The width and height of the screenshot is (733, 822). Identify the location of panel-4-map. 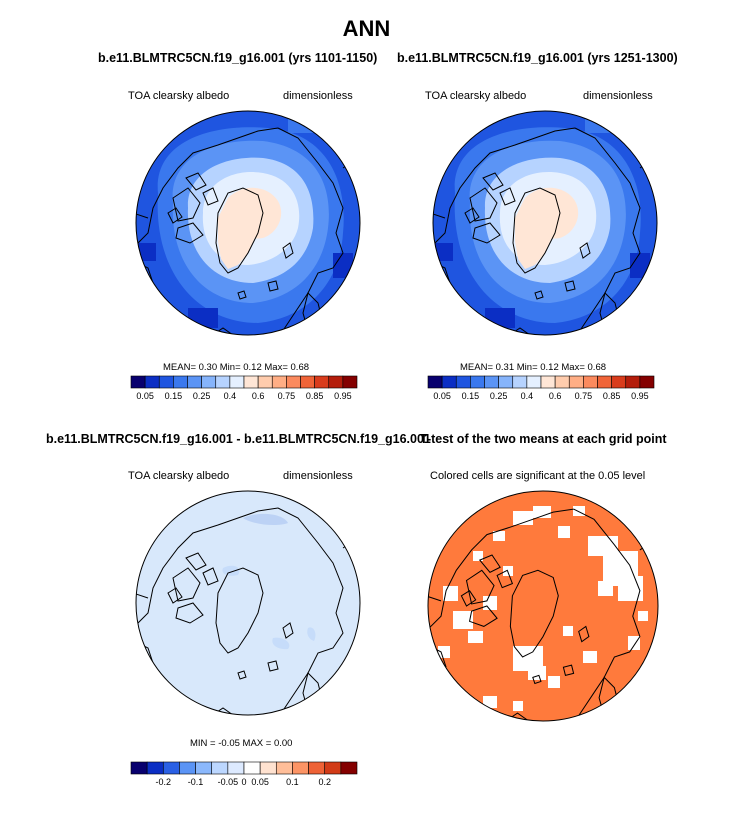
(543, 606).